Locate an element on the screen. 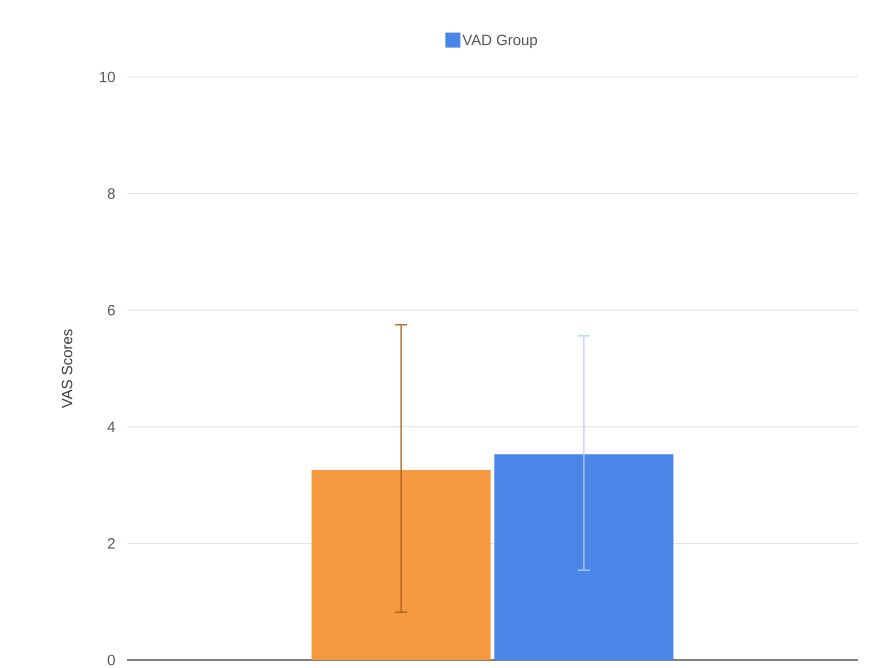 The height and width of the screenshot is (668, 873). y-tick-label: 2 is located at coordinates (111, 543).